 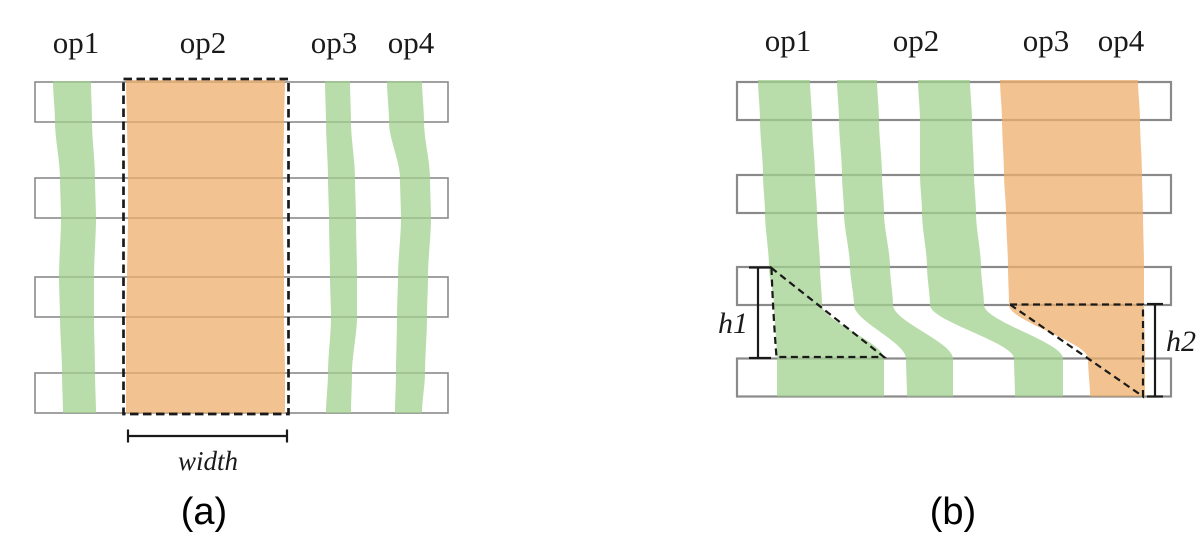 What do you see at coordinates (955, 40) in the screenshot?
I see `panel-b-column-labels: op1 op2 op3 op4` at bounding box center [955, 40].